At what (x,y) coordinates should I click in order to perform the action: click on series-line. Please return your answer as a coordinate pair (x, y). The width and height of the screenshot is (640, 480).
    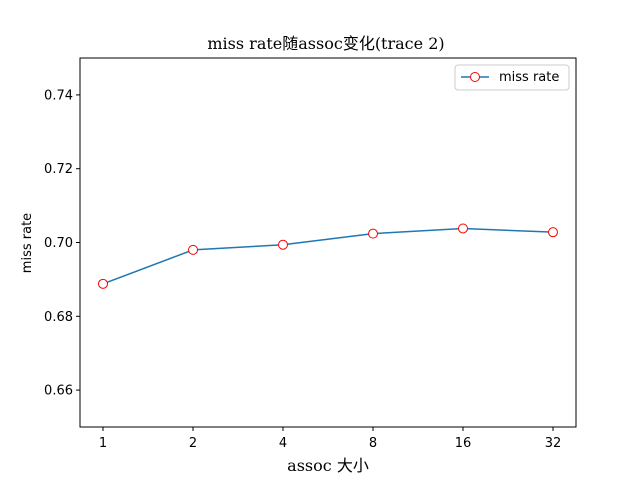
    Looking at the image, I should click on (328, 256).